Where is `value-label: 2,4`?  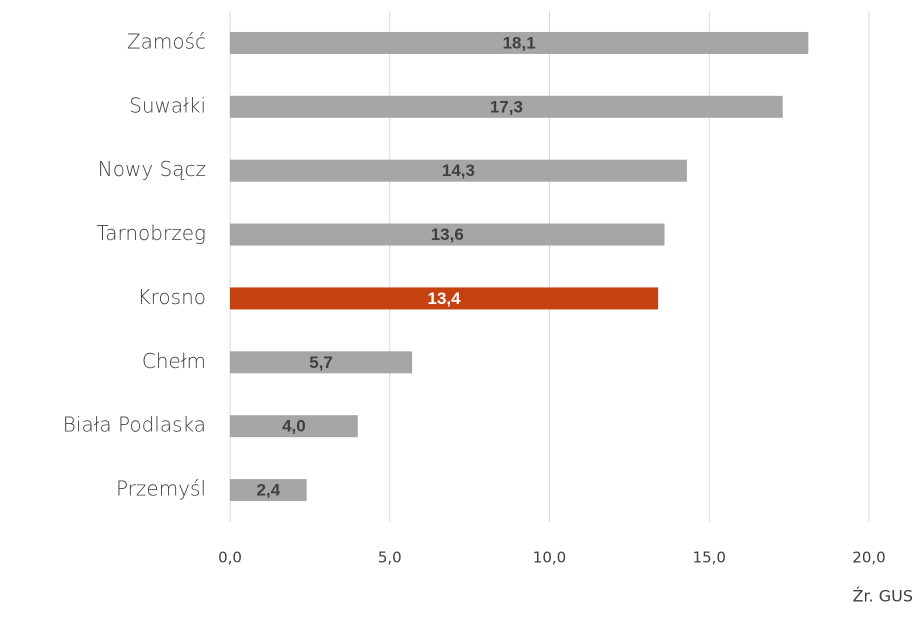
value-label: 2,4 is located at coordinates (269, 490).